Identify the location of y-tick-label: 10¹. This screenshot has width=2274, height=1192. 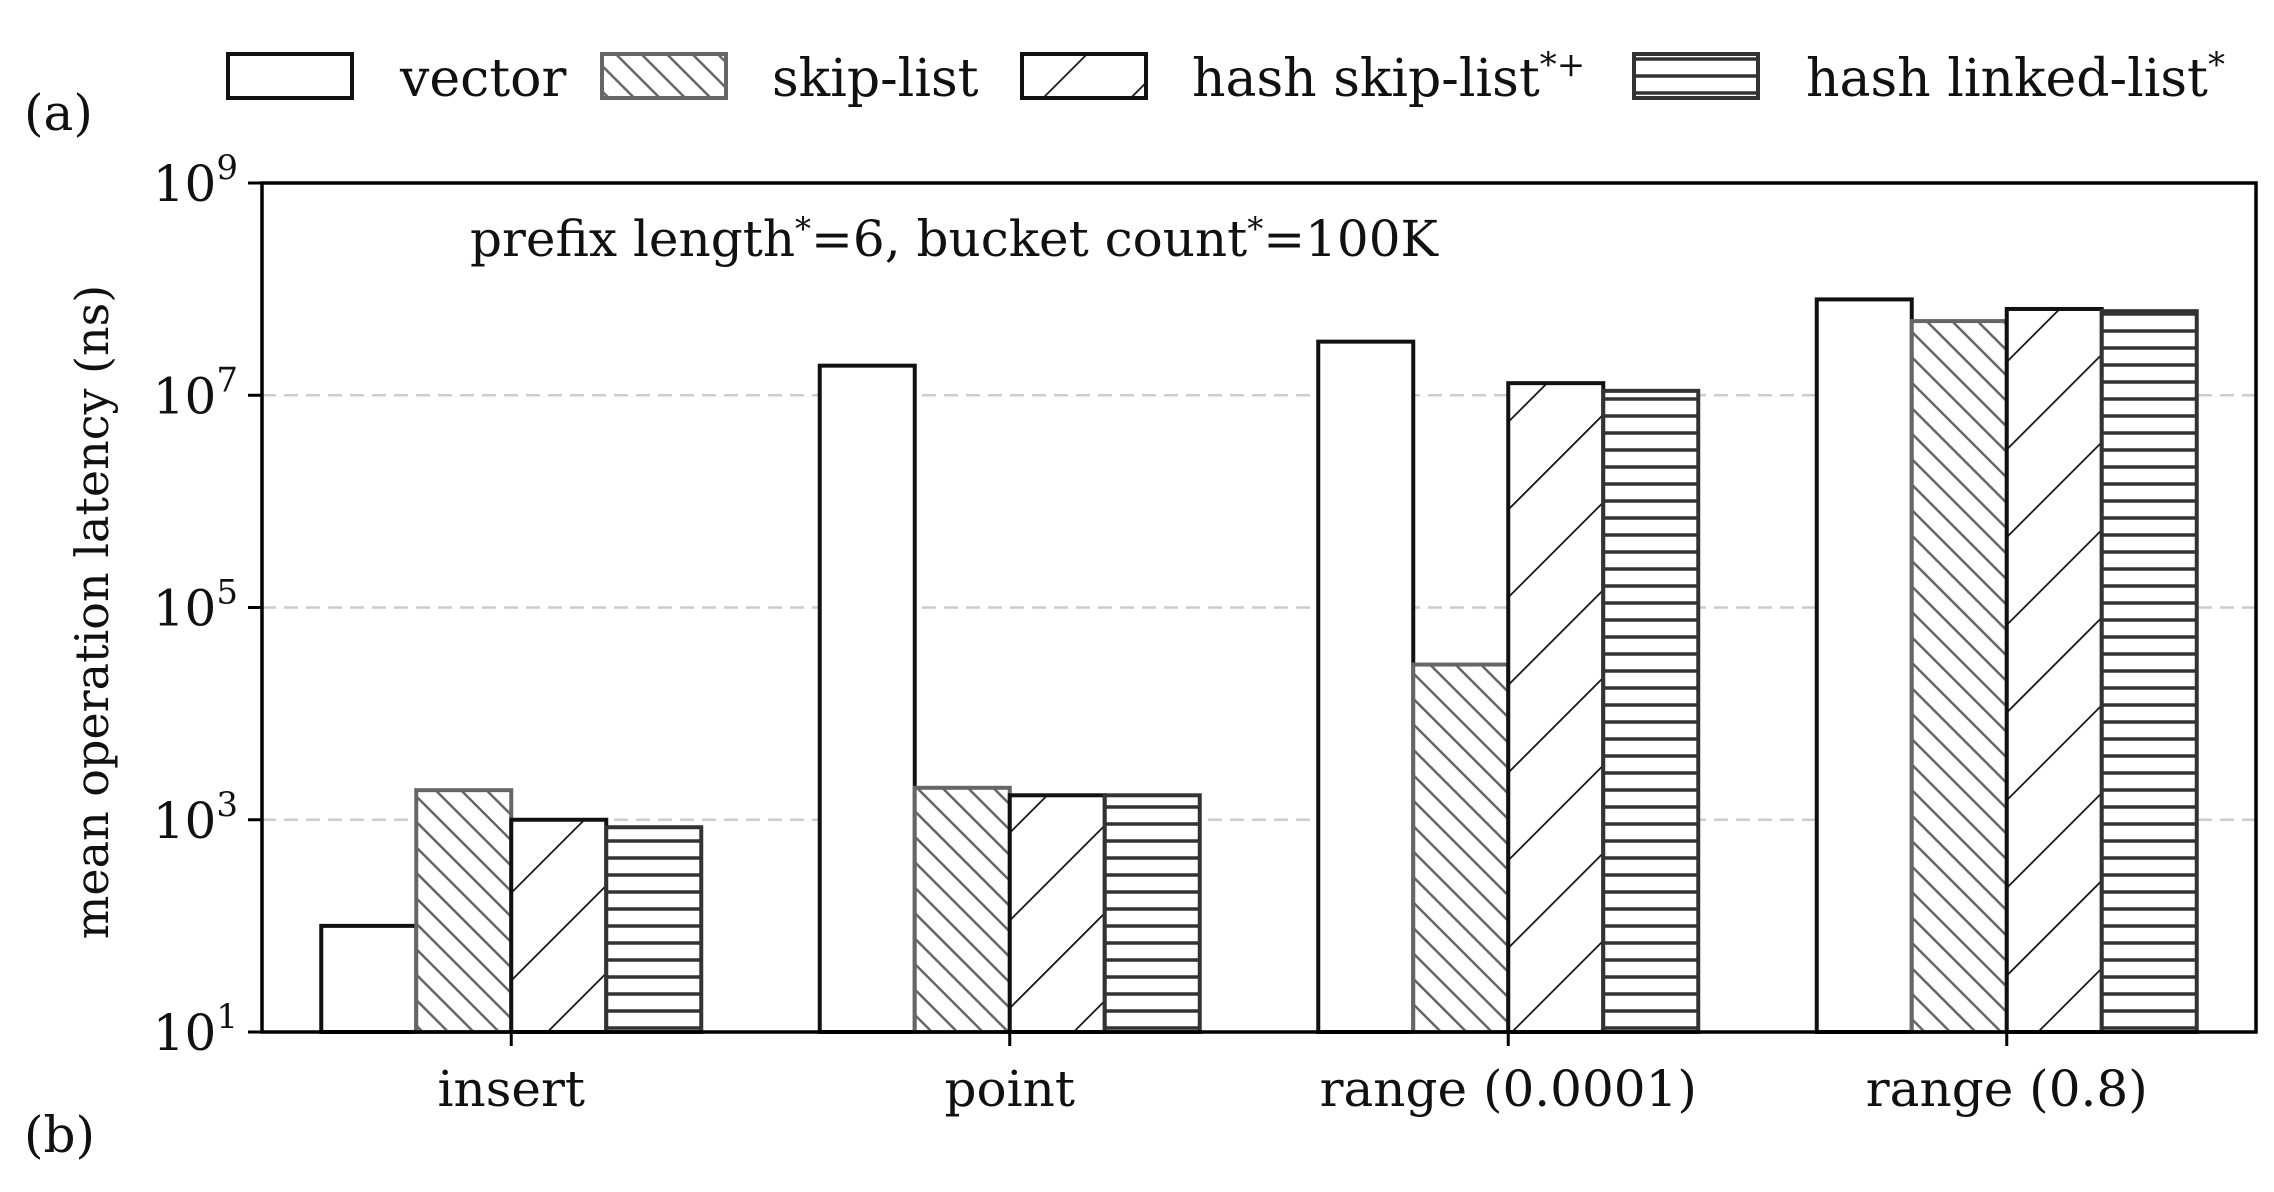
(195, 1029).